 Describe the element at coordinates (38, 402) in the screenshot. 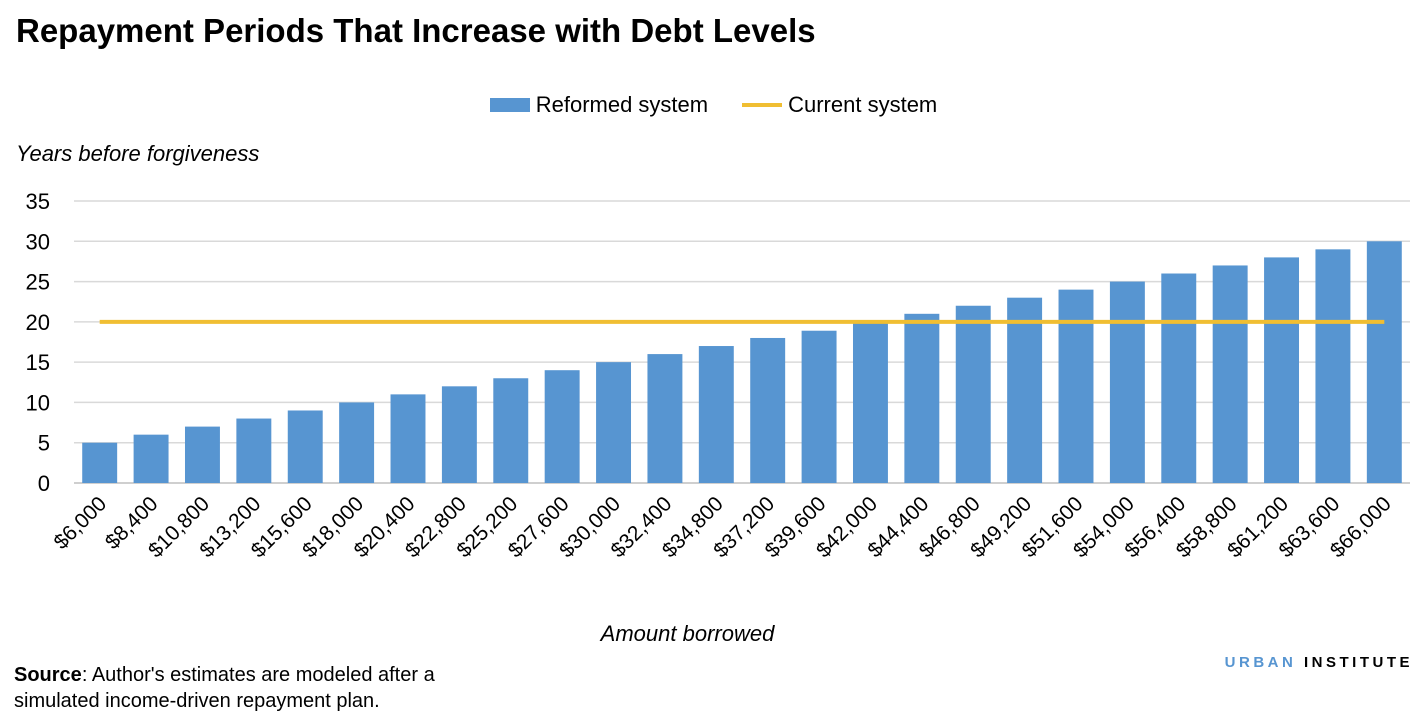

I see `y-tick-label: 10` at that location.